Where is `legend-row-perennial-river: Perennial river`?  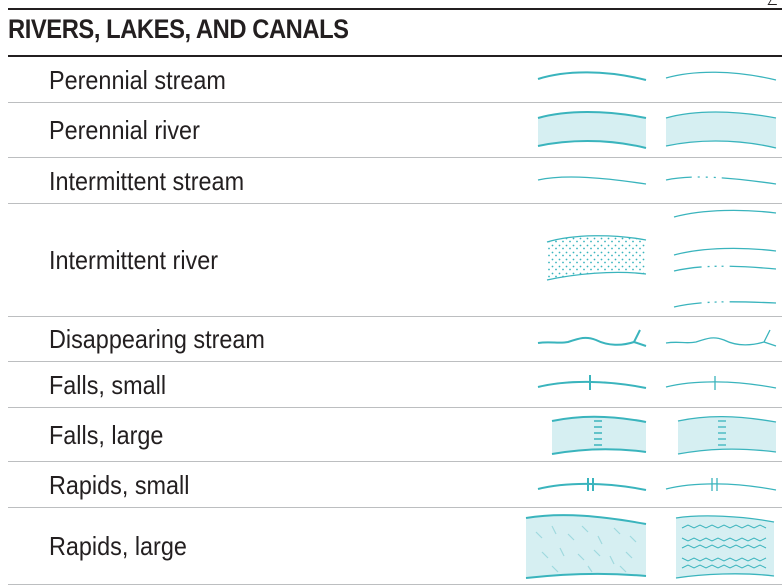 legend-row-perennial-river: Perennial river is located at coordinates (395, 130).